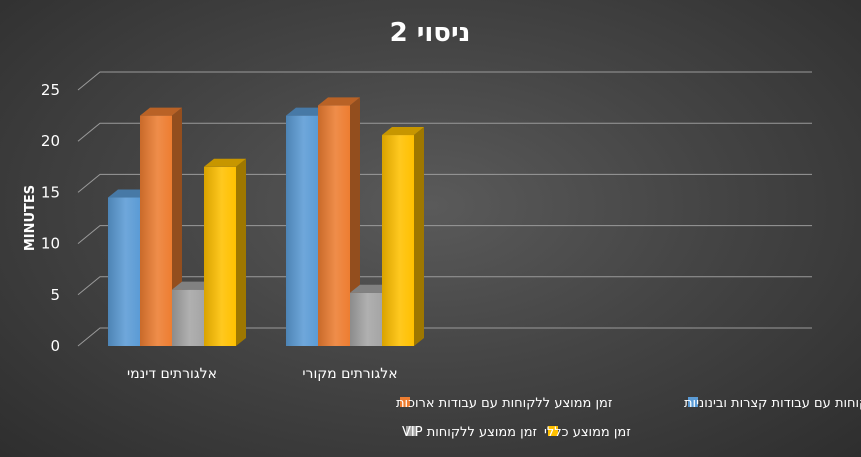 This screenshot has height=457, width=861. What do you see at coordinates (50, 90) in the screenshot?
I see `y-tick-label: 25` at bounding box center [50, 90].